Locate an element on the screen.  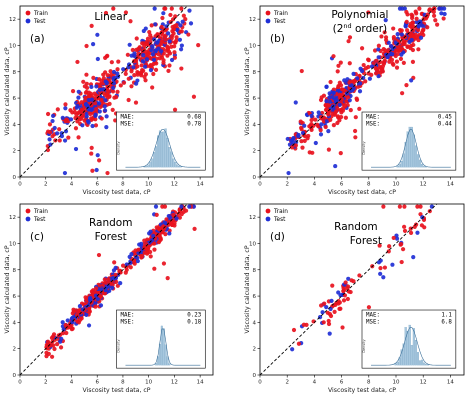
kde-curve is located at coordinates (411, 148).